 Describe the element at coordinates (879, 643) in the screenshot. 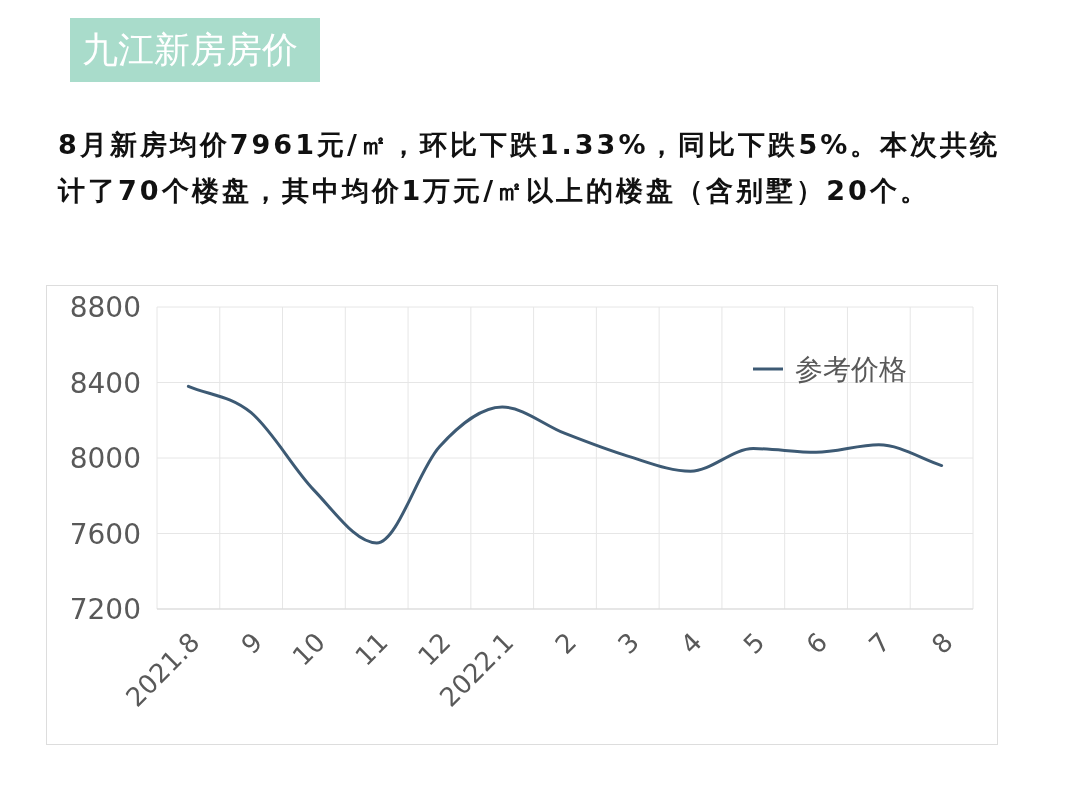

I see `x-tick-label: 7` at that location.